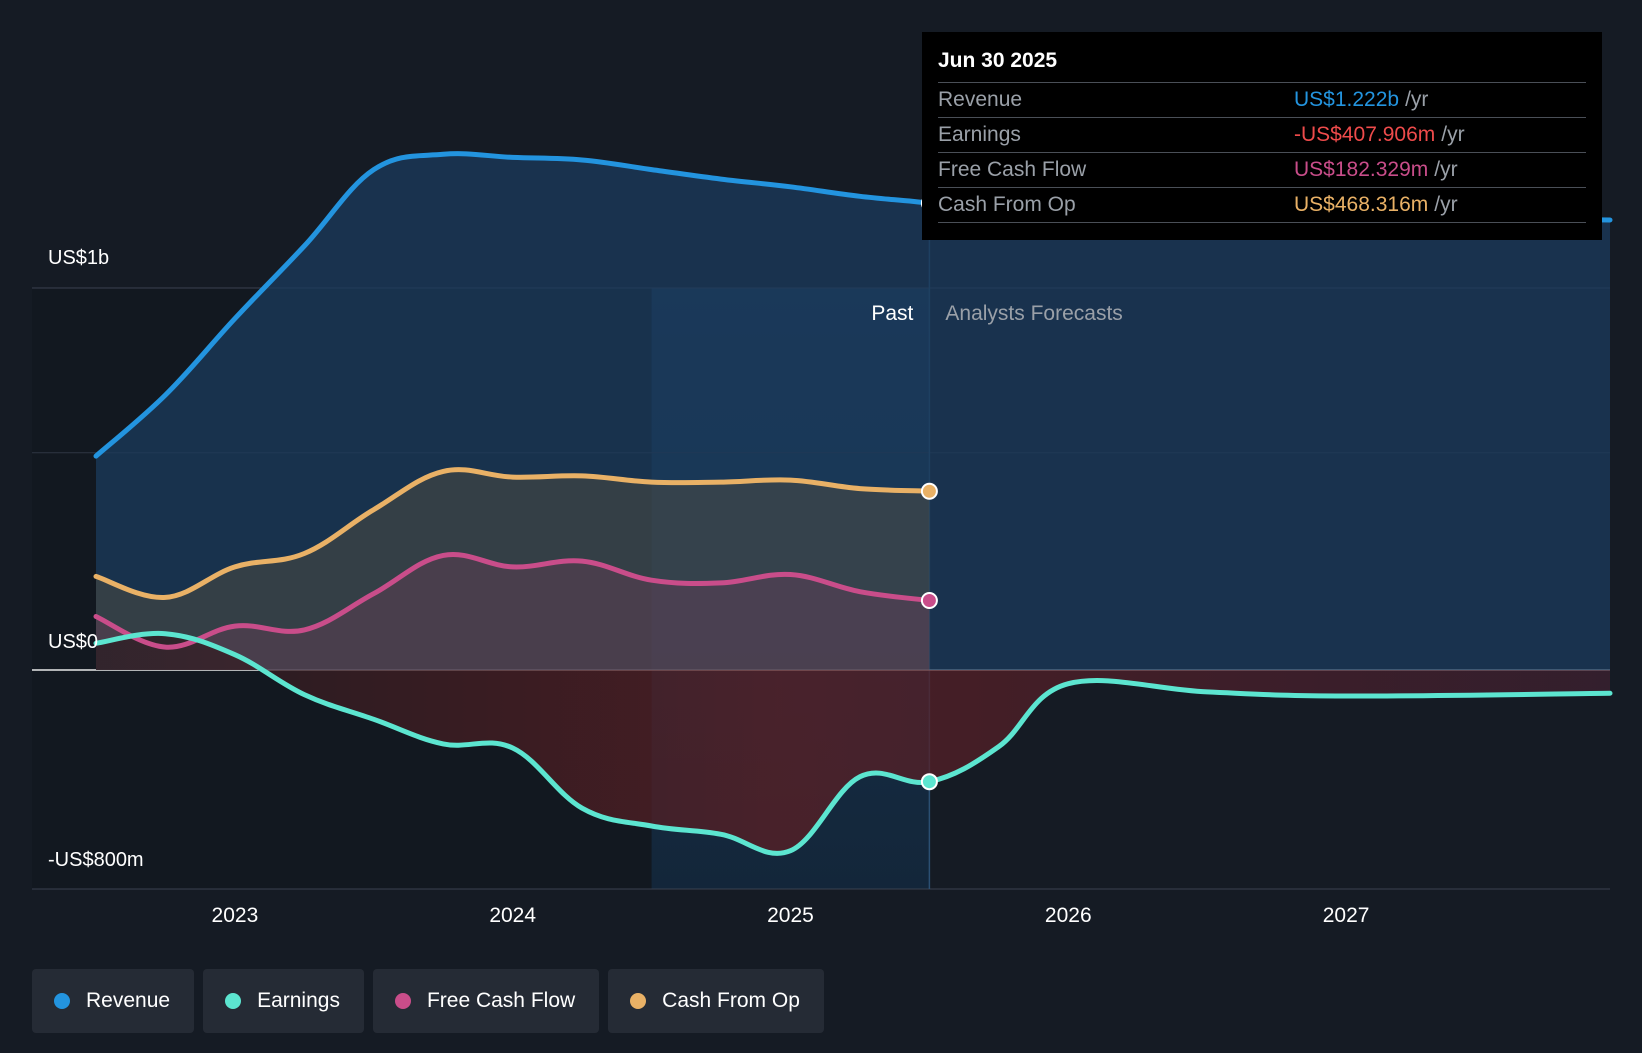  Describe the element at coordinates (1361, 169) in the screenshot. I see `tooltip-value: US$182.329m` at that location.